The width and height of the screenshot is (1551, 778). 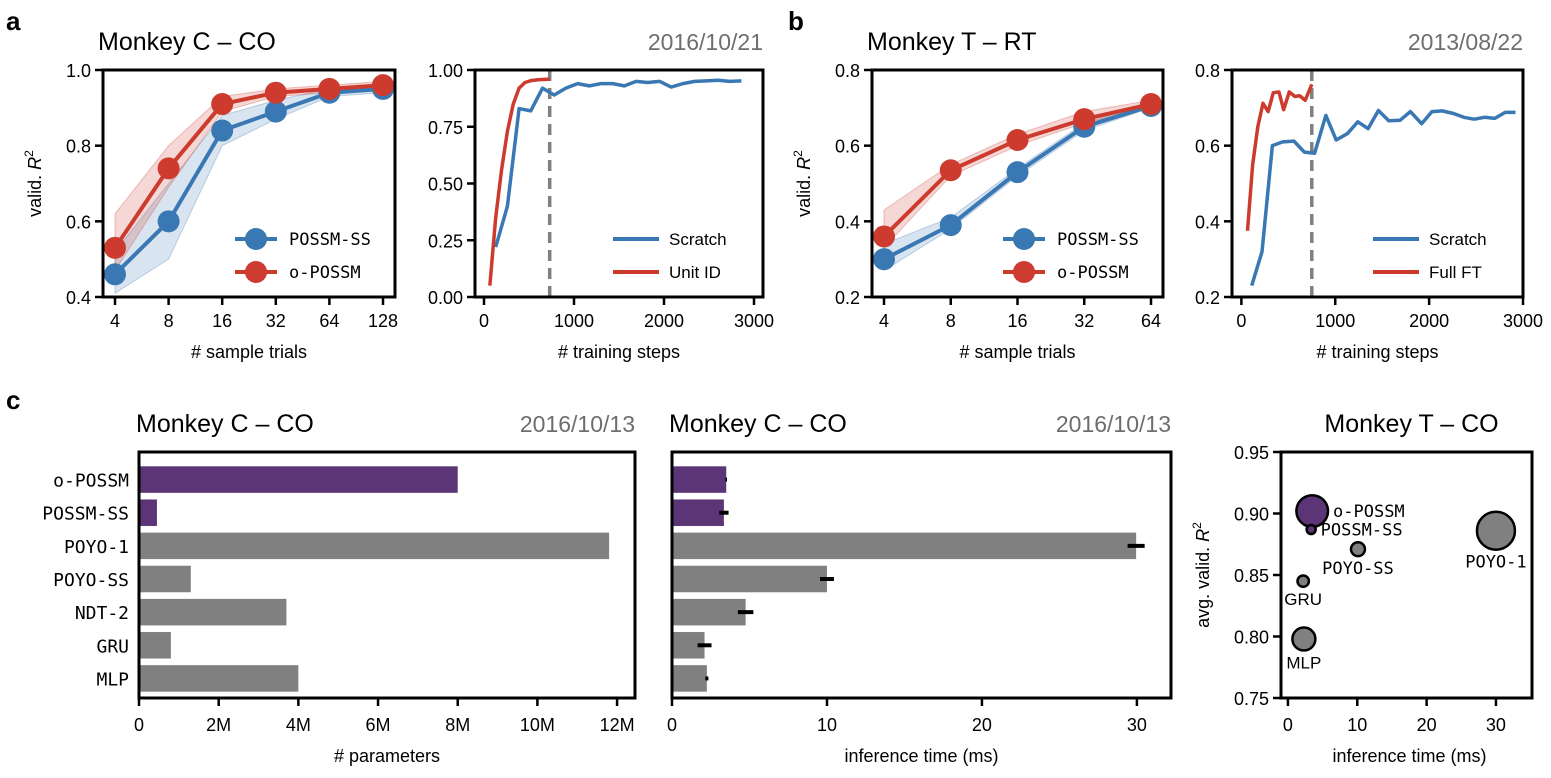 What do you see at coordinates (1458, 239) in the screenshot?
I see `legend-label-b2-Scratch: Scratch` at bounding box center [1458, 239].